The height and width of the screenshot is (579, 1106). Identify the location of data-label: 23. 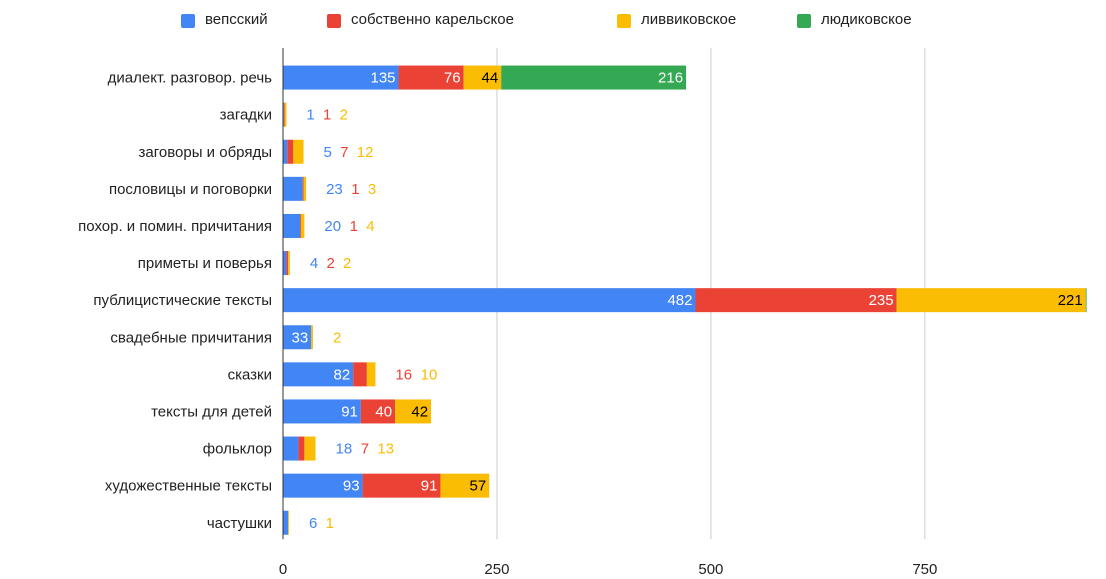
(334, 189).